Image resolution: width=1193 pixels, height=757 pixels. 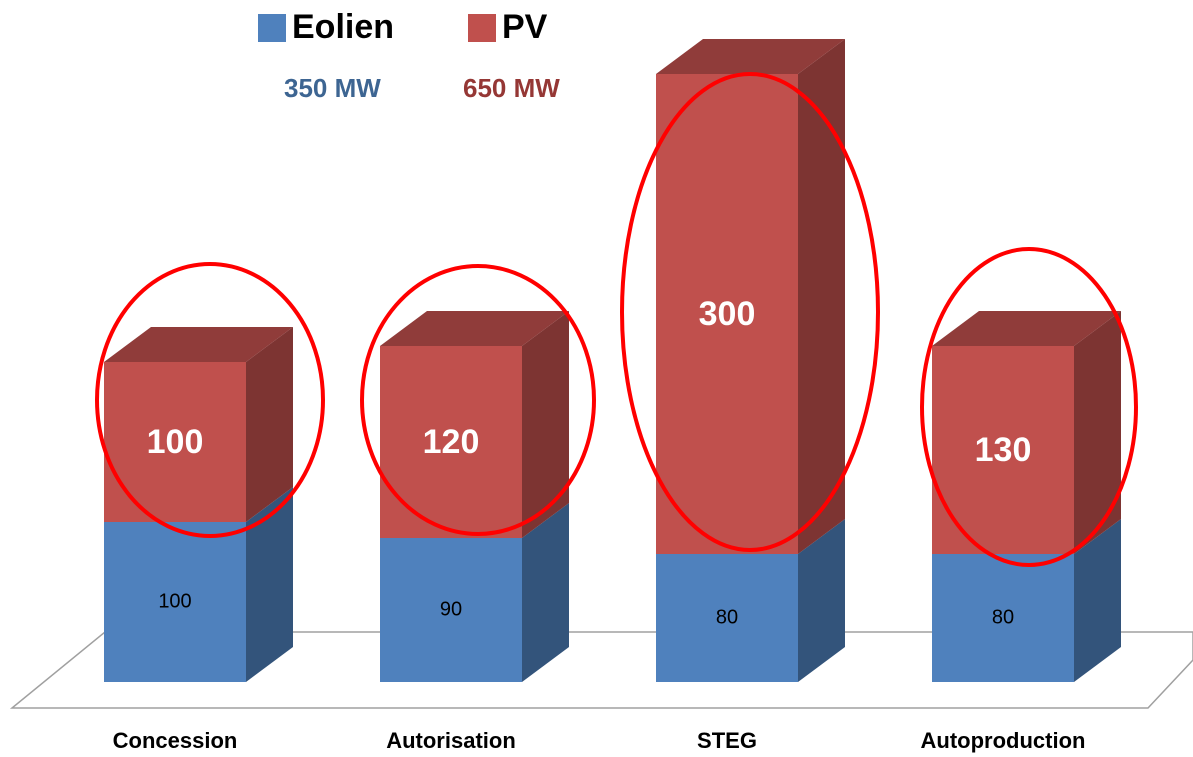 What do you see at coordinates (525, 27) in the screenshot?
I see `legend-label: PV` at bounding box center [525, 27].